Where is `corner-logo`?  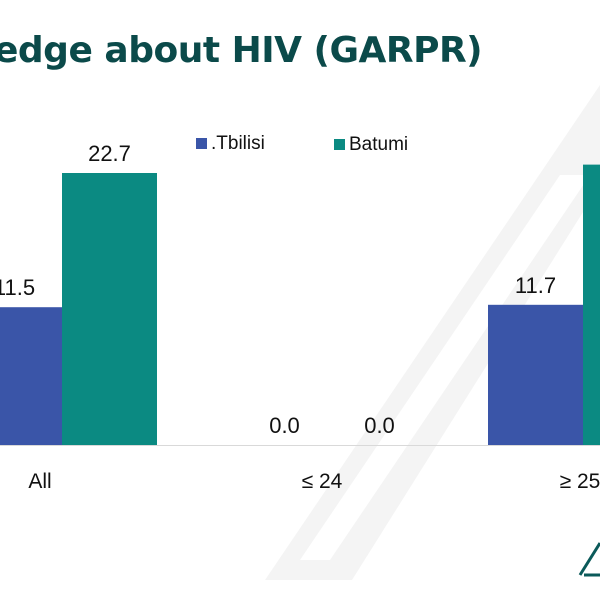 corner-logo is located at coordinates (589, 559).